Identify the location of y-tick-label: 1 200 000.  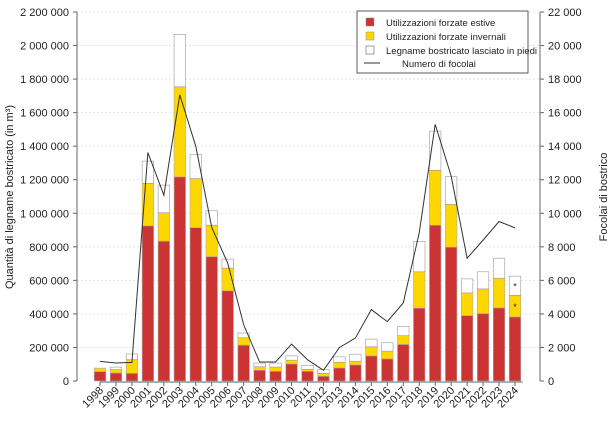
(44, 181).